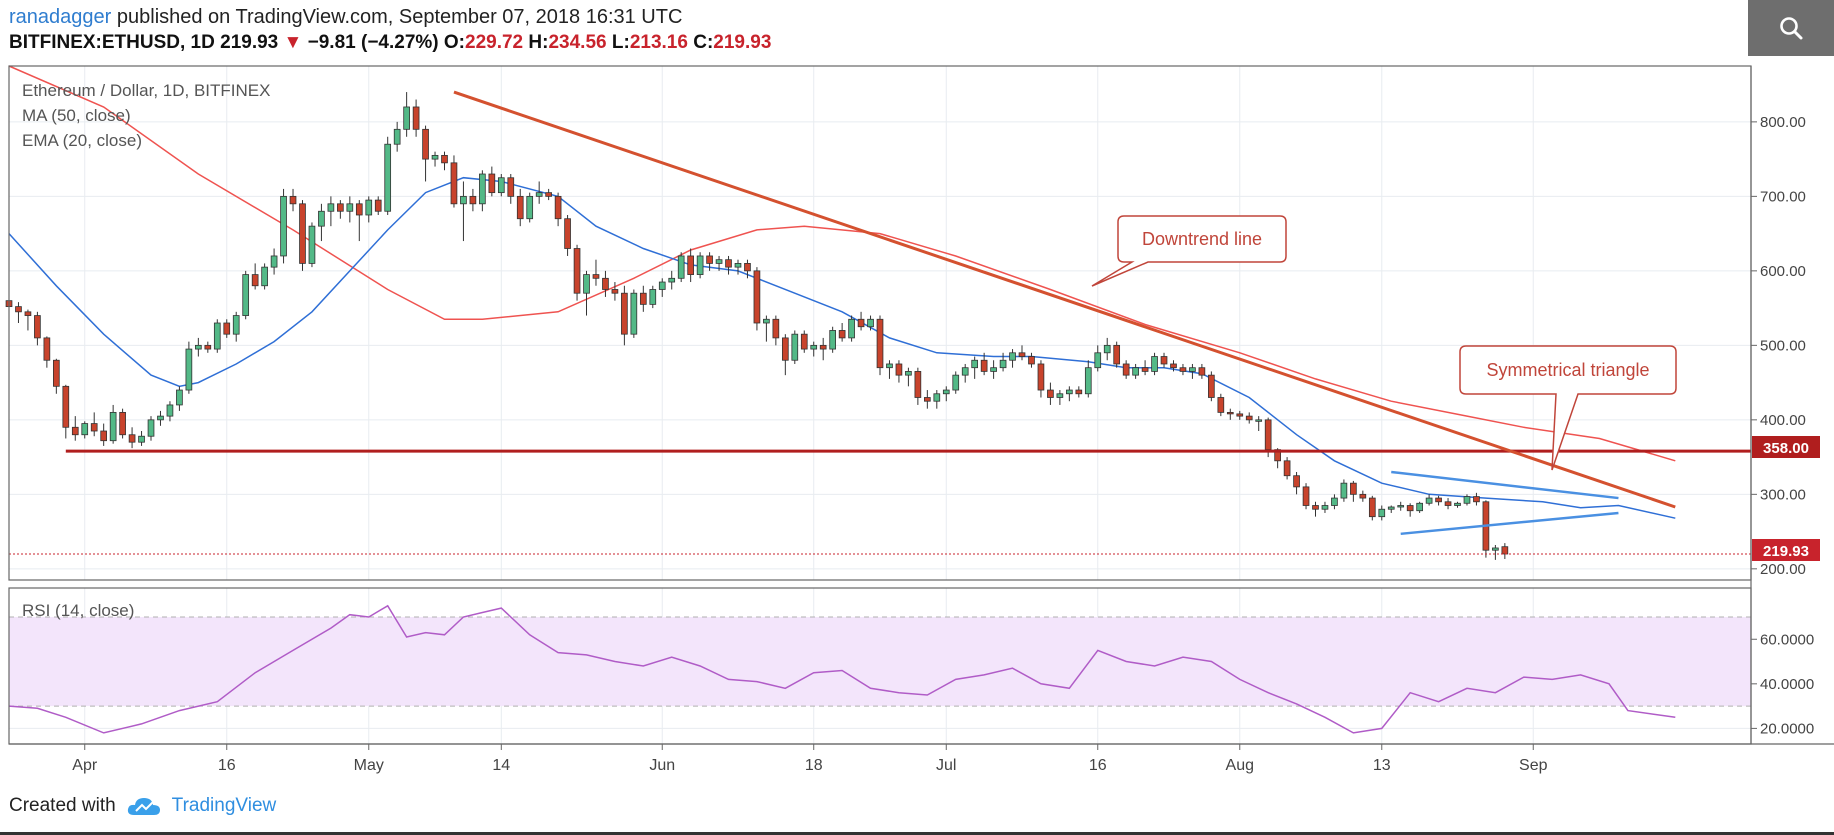  I want to click on low-value: 213.16, so click(658, 42).